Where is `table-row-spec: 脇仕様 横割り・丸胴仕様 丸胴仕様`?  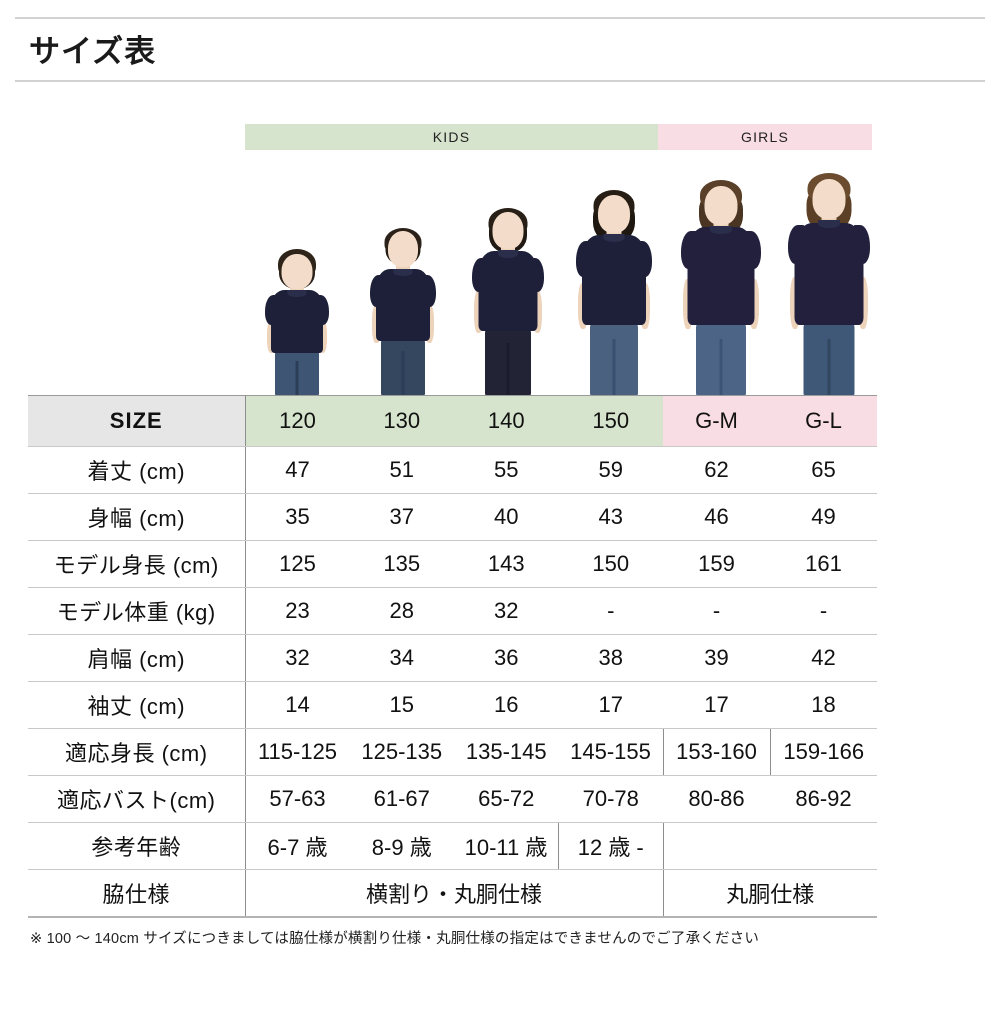 table-row-spec: 脇仕様 横割り・丸胴仕様 丸胴仕様 is located at coordinates (452, 893).